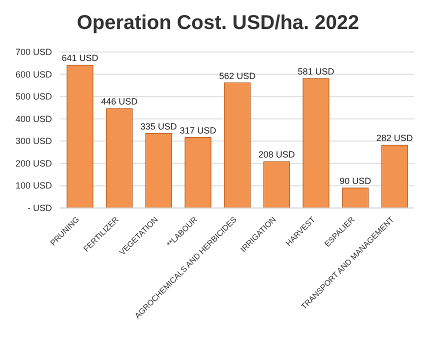 The width and height of the screenshot is (436, 344). Describe the element at coordinates (33, 97) in the screenshot. I see `y-tick-label: 500 USD` at that location.